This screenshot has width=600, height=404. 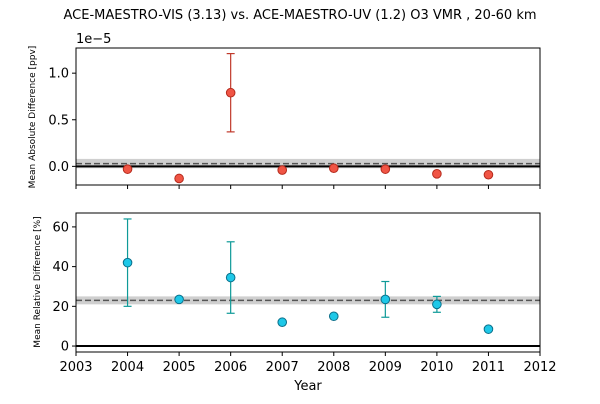 I want to click on bottom-ylabel: Mean Relative Difference [%], so click(x=38, y=281).